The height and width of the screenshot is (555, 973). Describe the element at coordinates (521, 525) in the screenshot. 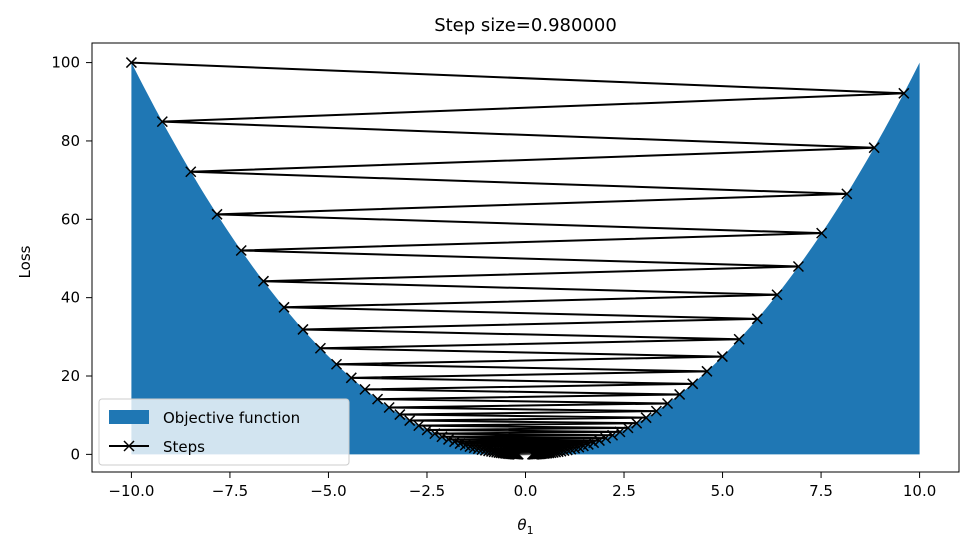

I see `x-axis-label-main: θ` at that location.